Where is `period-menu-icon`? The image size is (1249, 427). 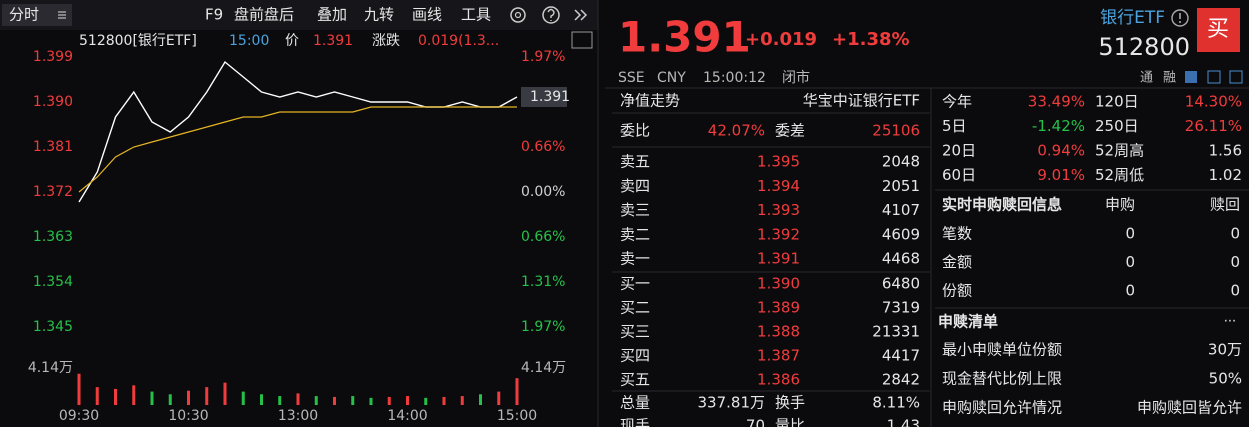 period-menu-icon is located at coordinates (62, 15).